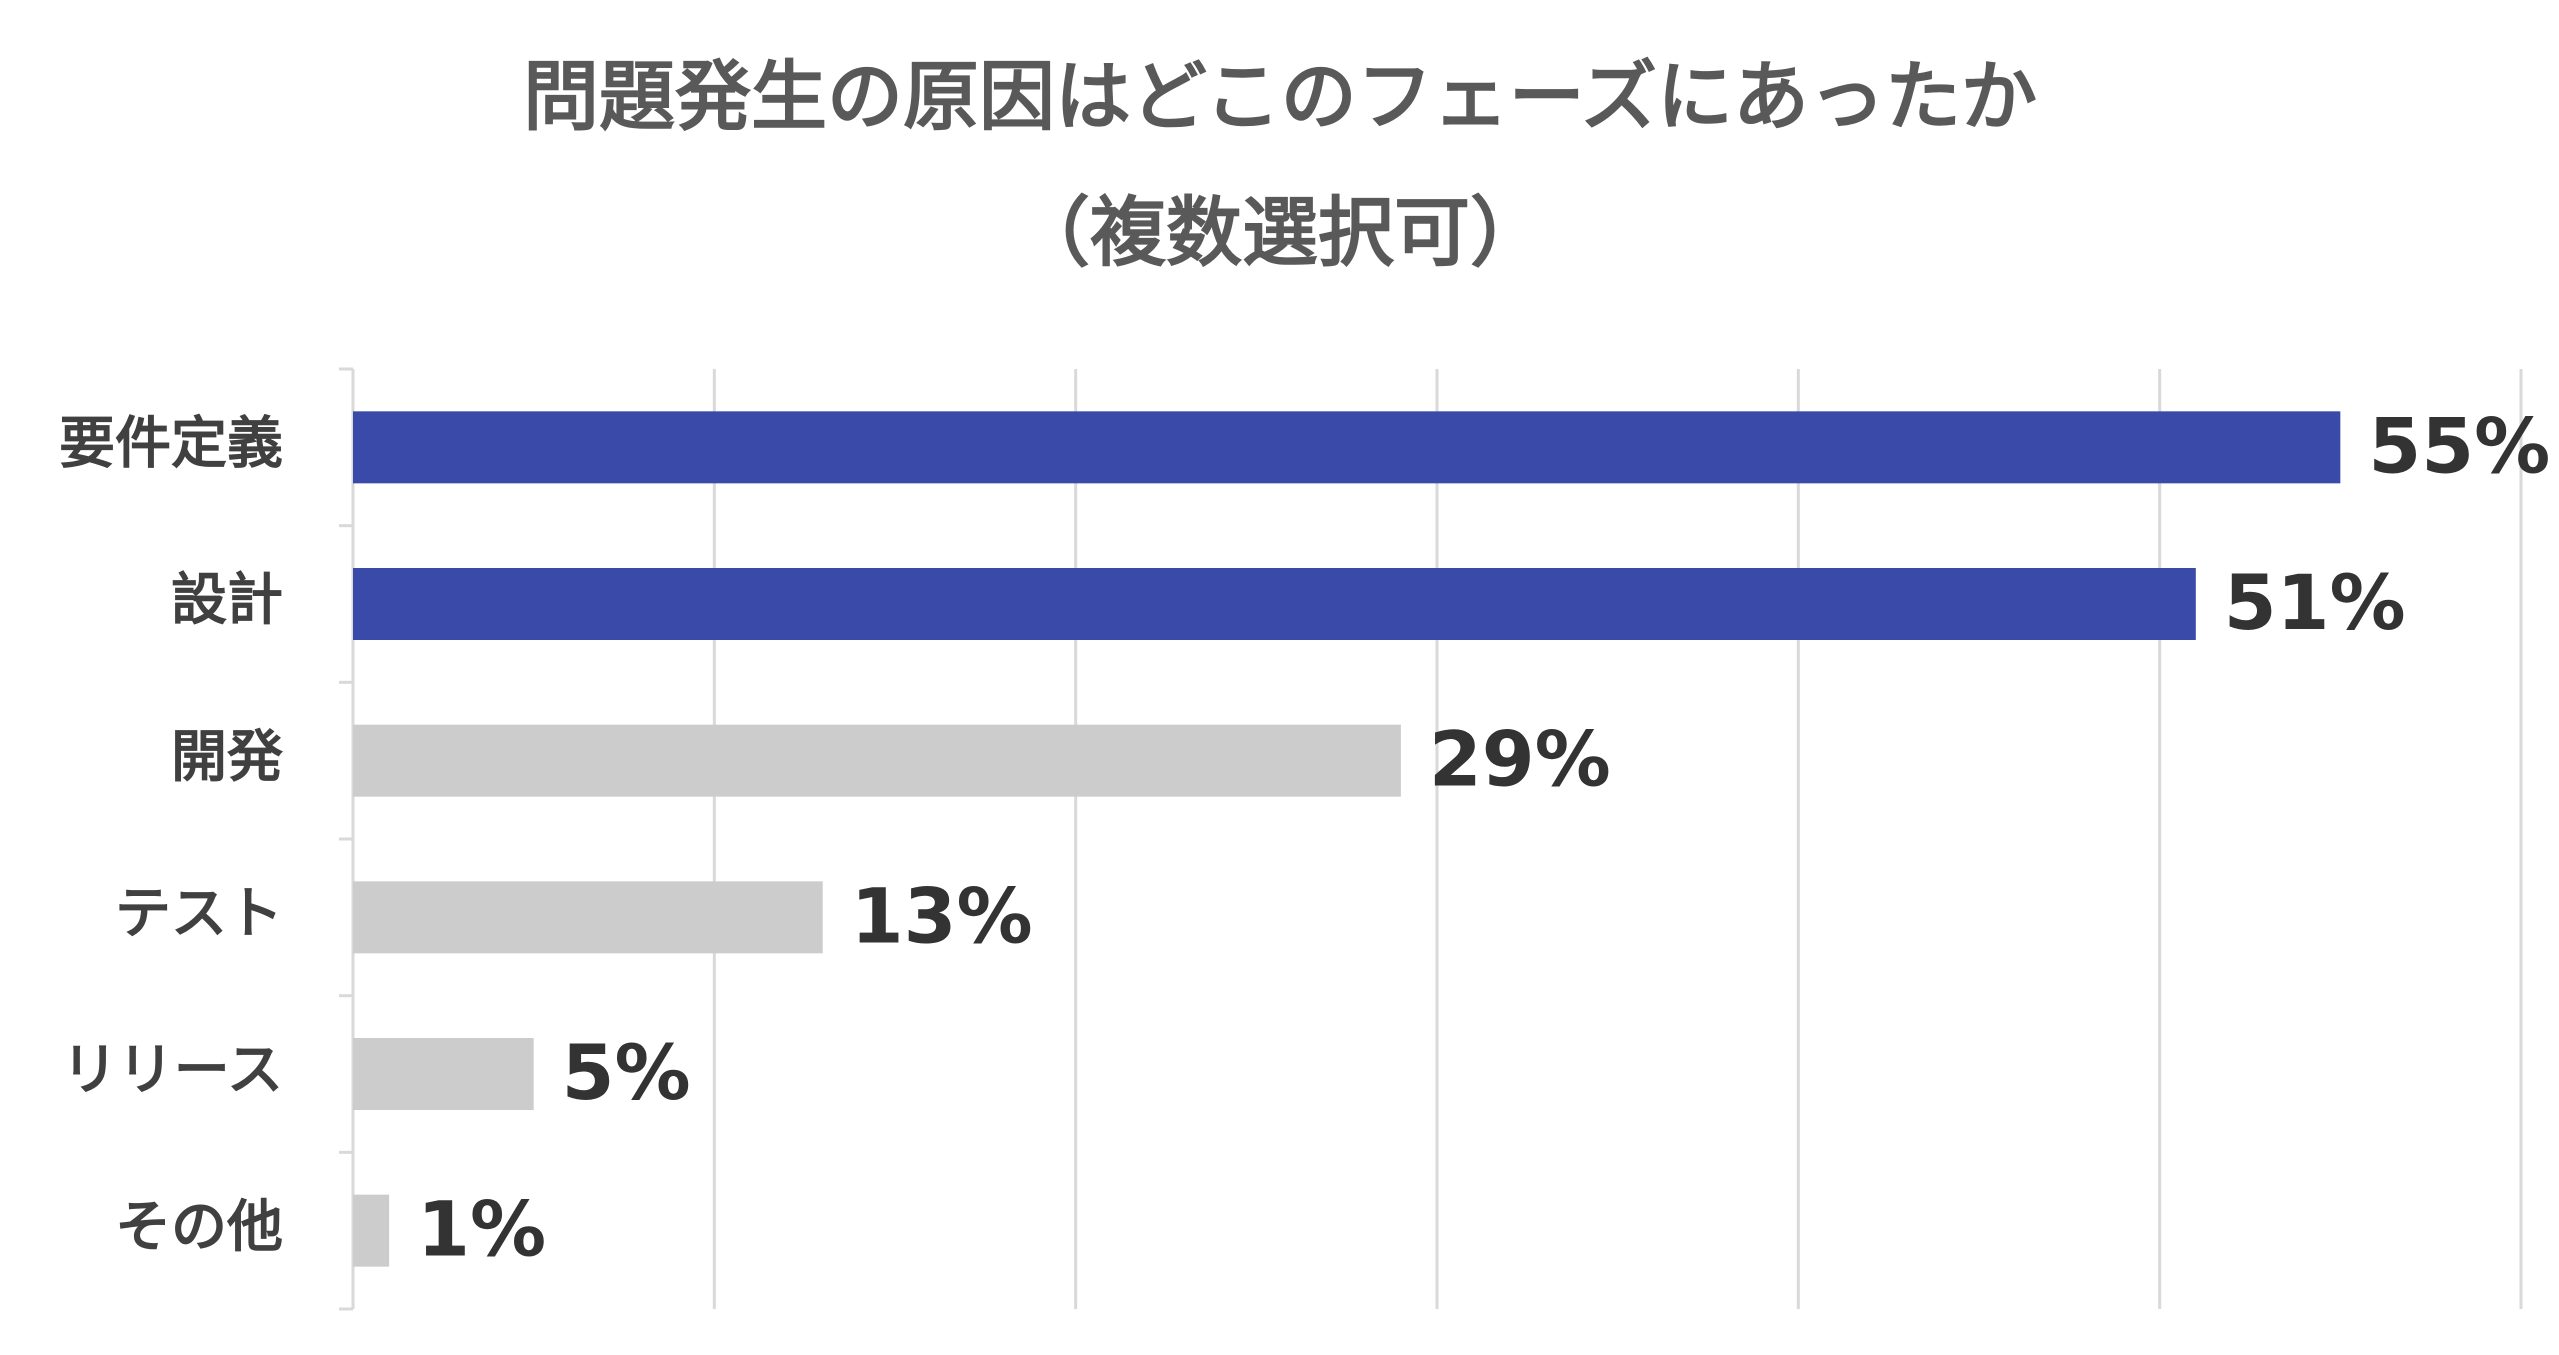  What do you see at coordinates (1280, 232) in the screenshot?
I see `chart-subtitle: （複数選択可）` at bounding box center [1280, 232].